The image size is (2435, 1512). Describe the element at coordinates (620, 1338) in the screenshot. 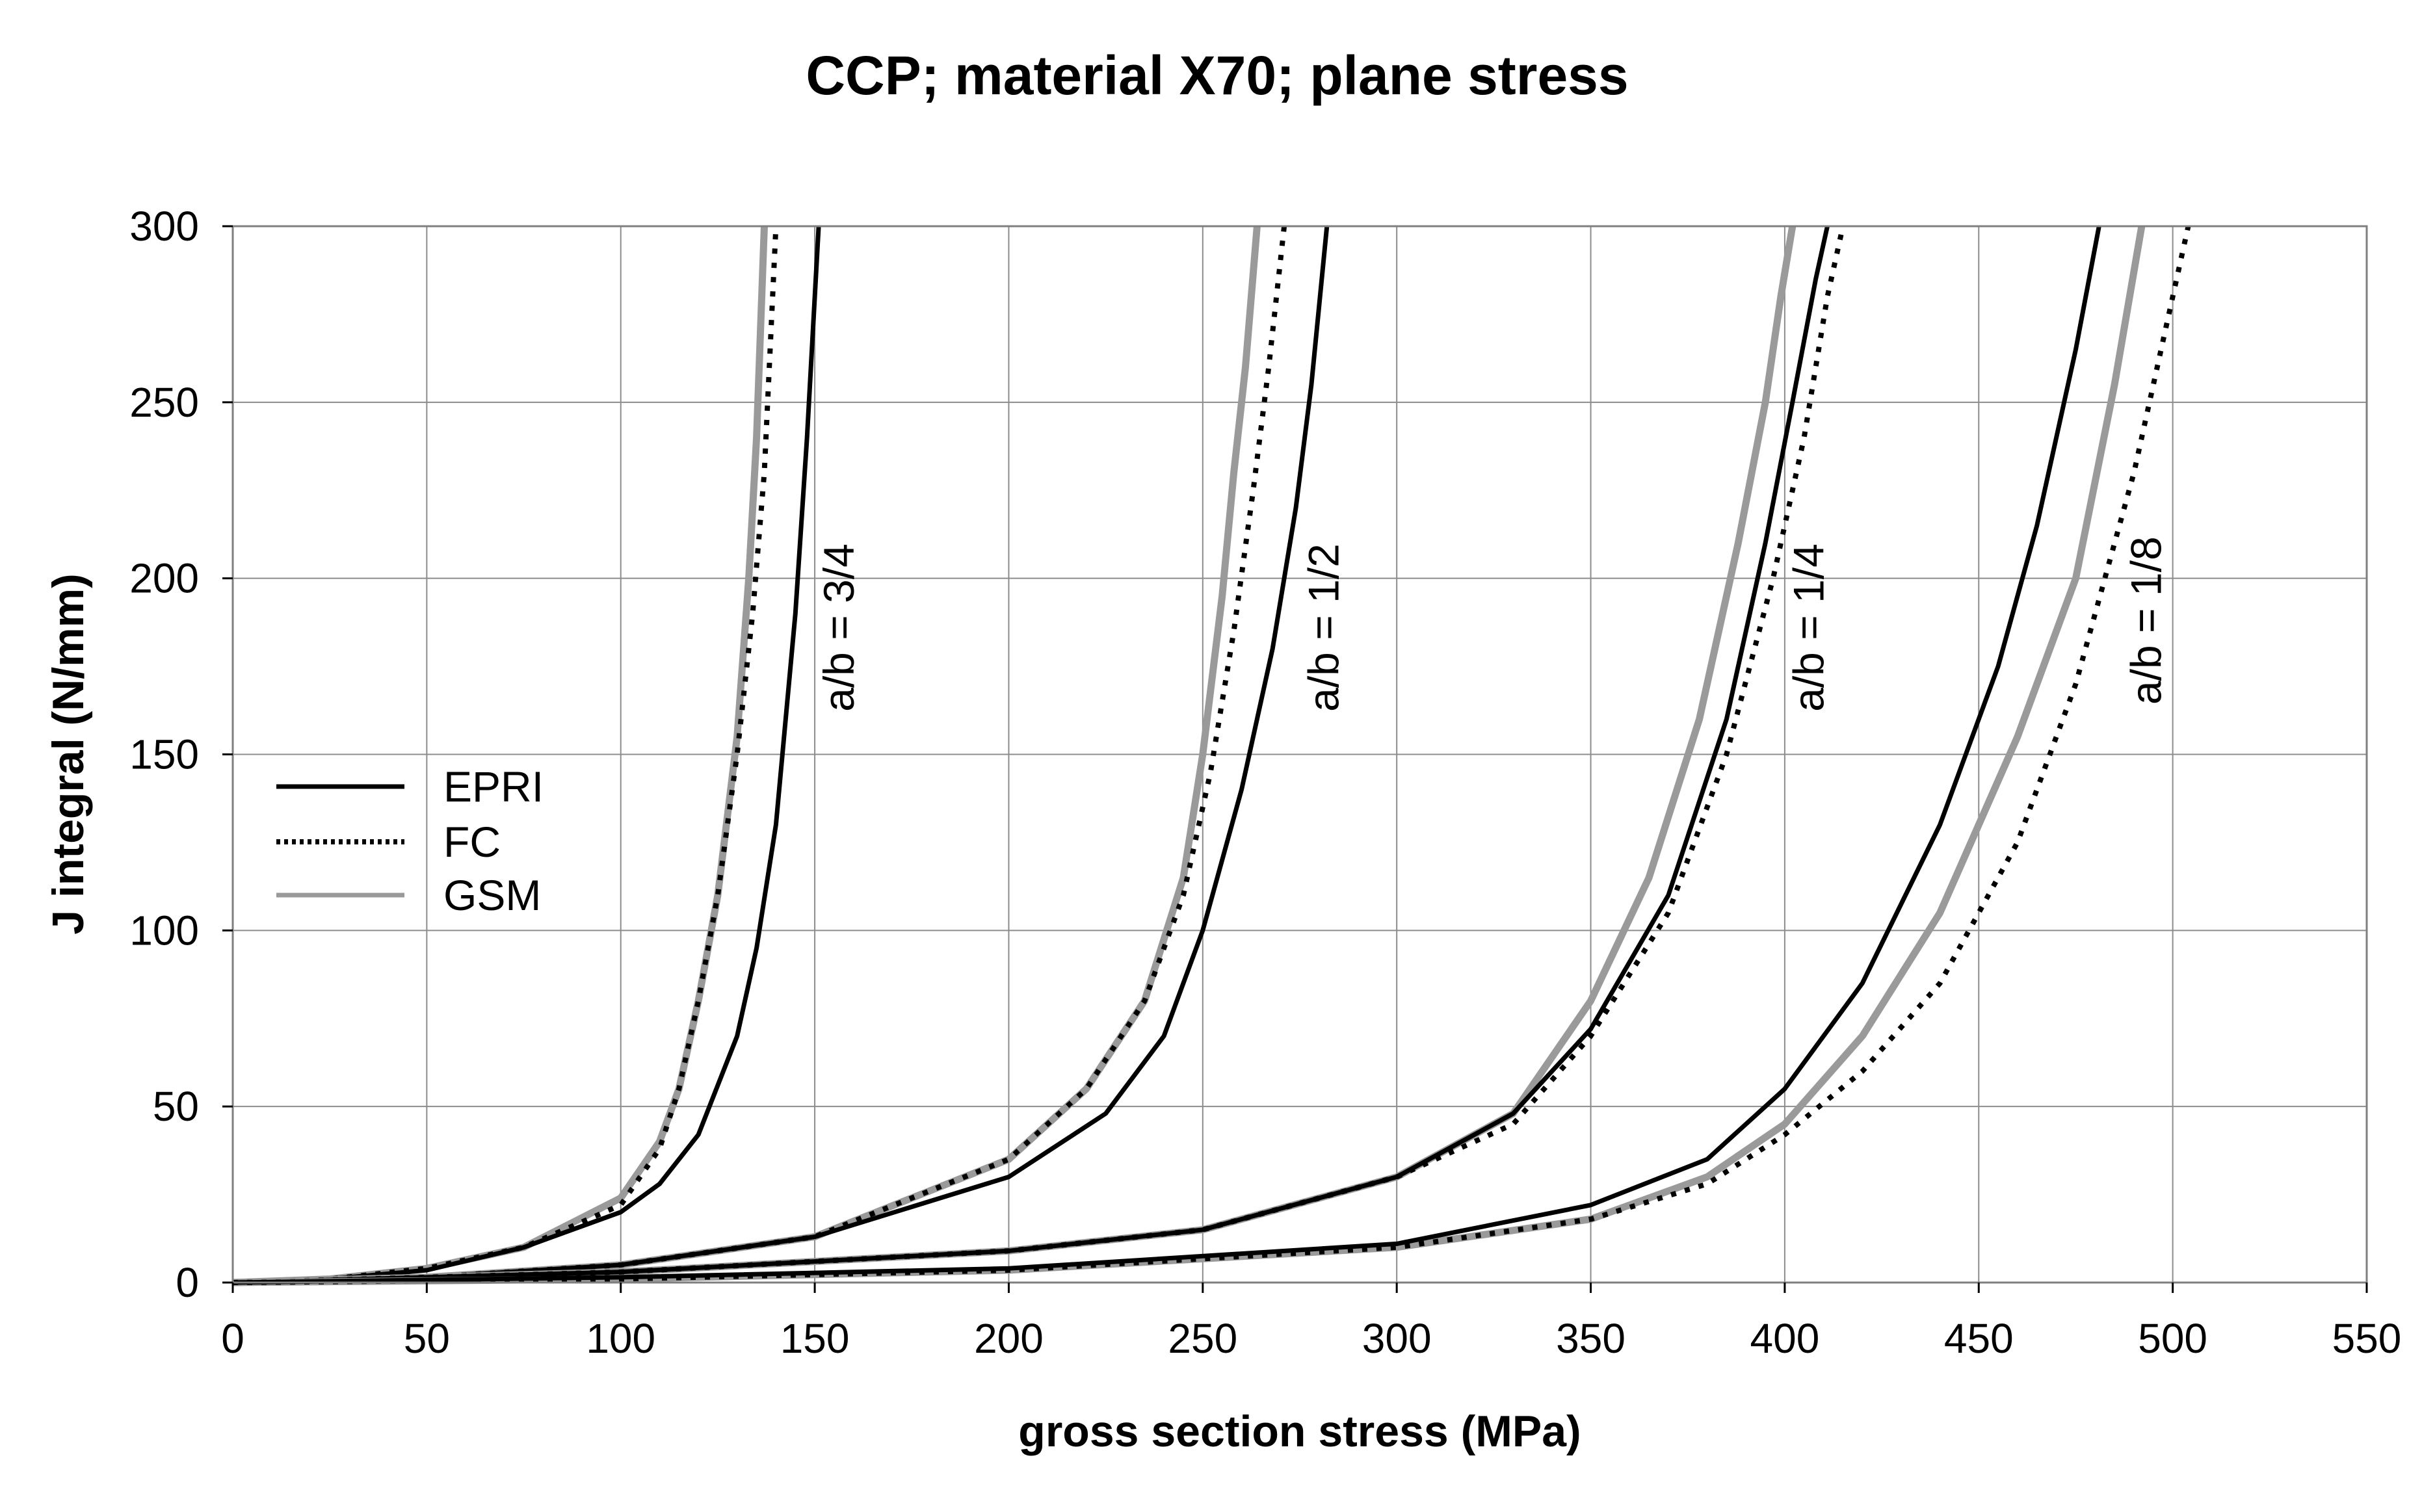

I see `x-tick-label: 100` at that location.